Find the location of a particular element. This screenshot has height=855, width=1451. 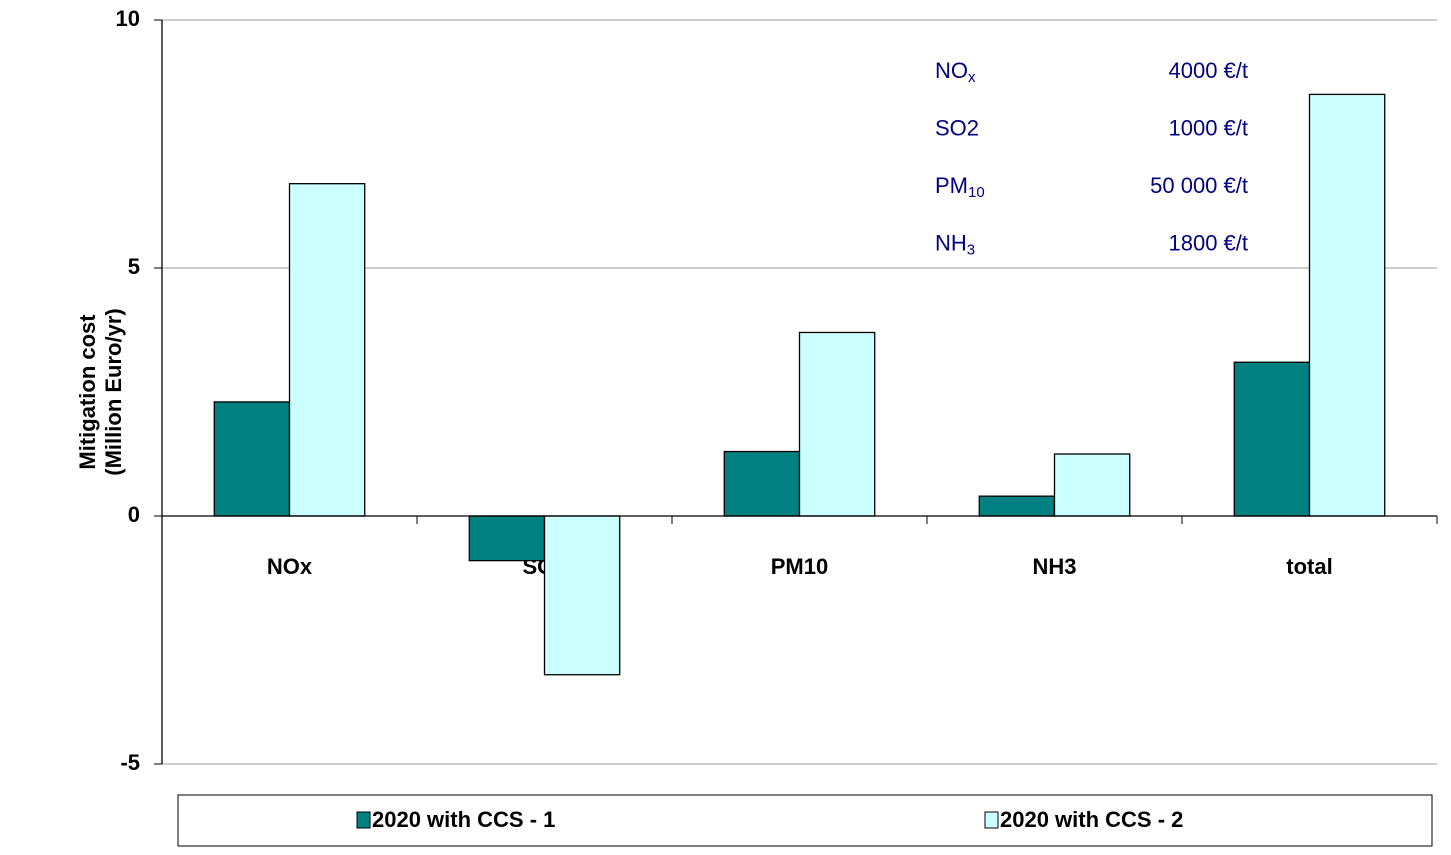

y-tick-label: 10 is located at coordinates (128, 18).